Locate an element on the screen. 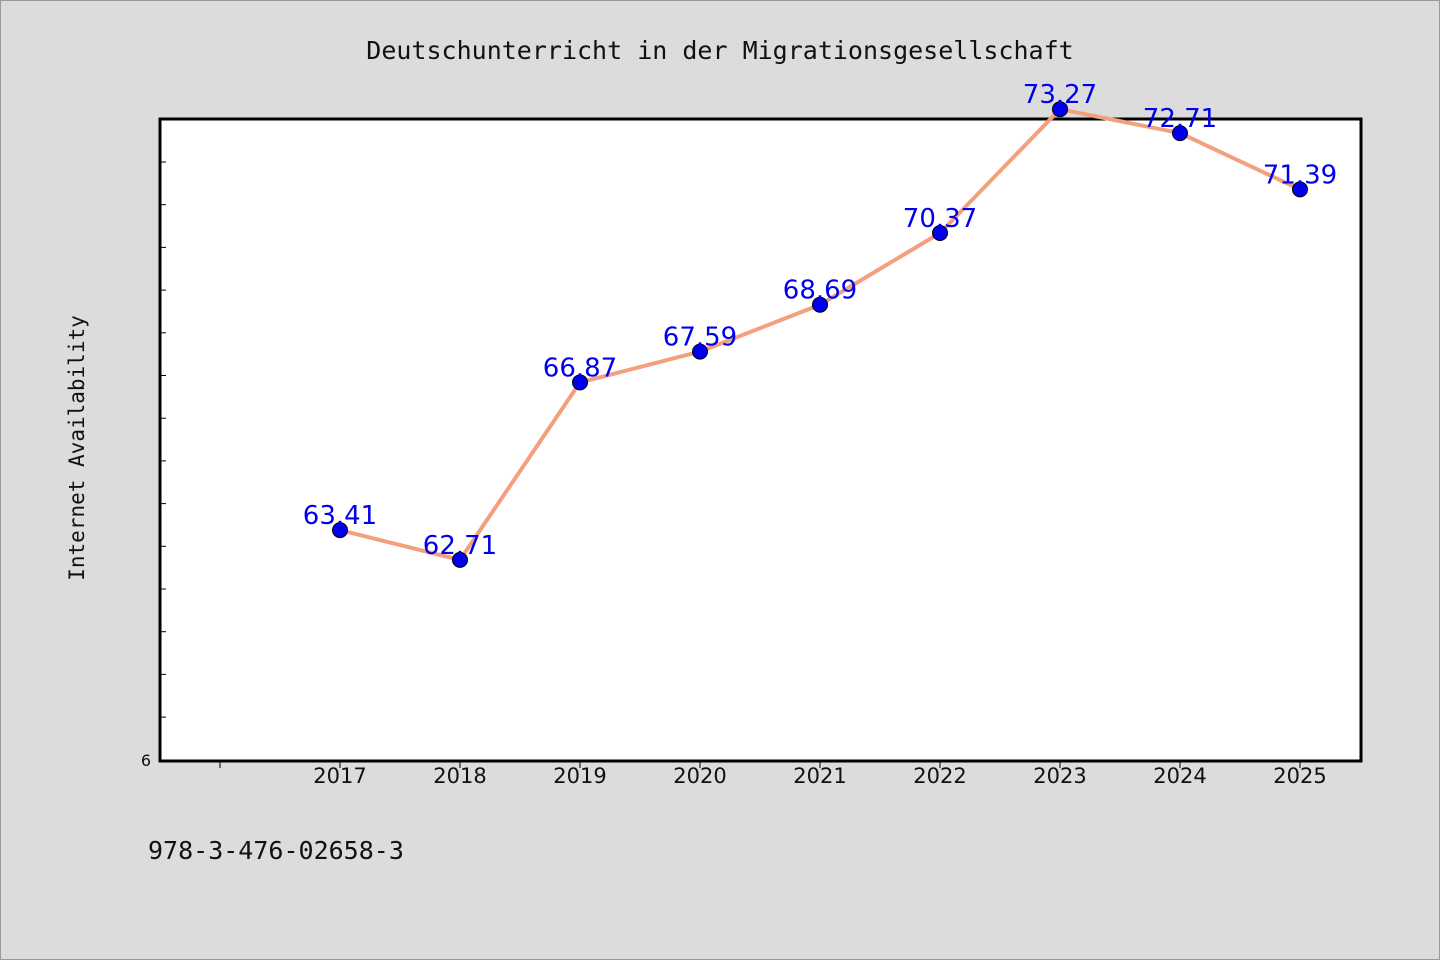 This screenshot has width=1440, height=960. x-tick-label: 2019 is located at coordinates (579, 776).